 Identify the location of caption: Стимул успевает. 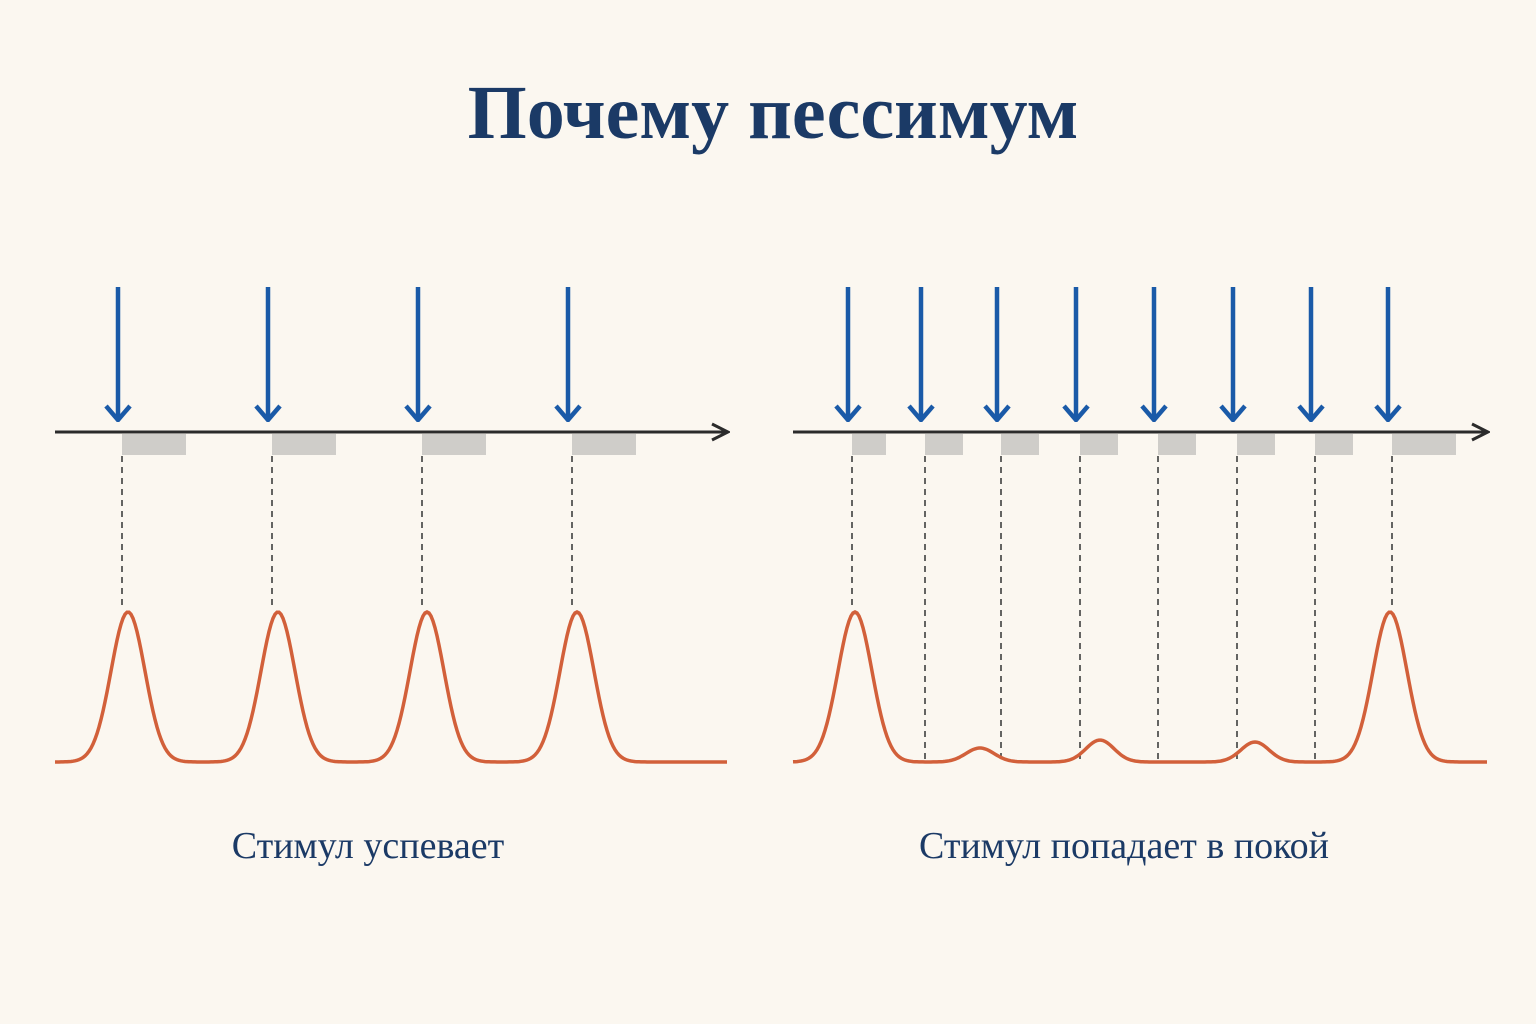
(368, 846).